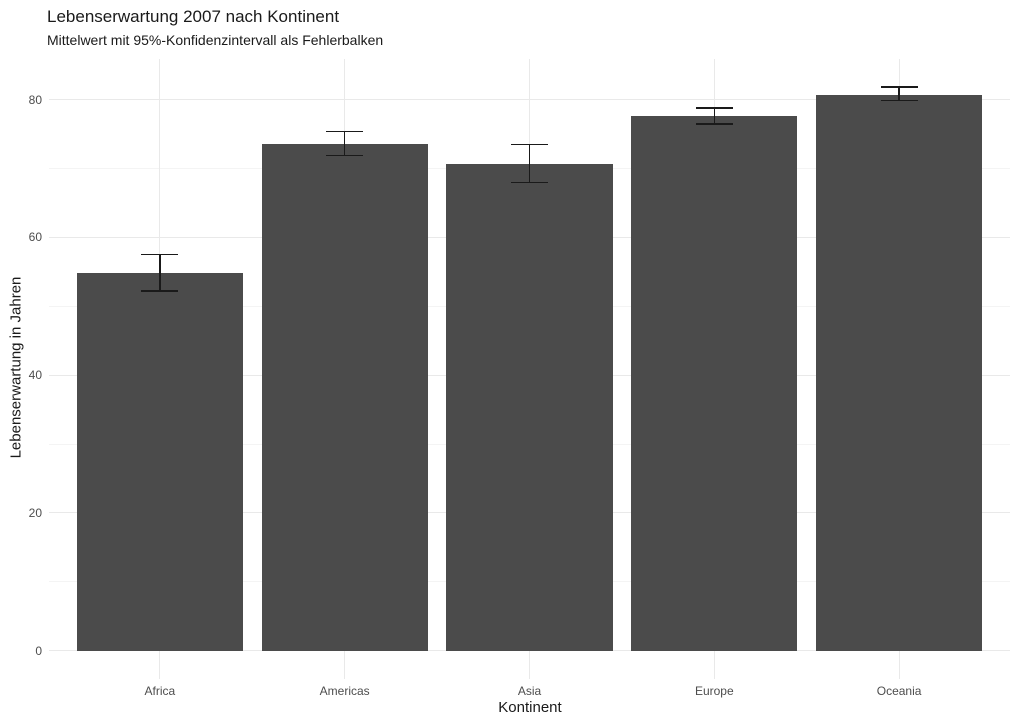  Describe the element at coordinates (529, 144) in the screenshot. I see `errorbar-cap-top-asia` at that location.